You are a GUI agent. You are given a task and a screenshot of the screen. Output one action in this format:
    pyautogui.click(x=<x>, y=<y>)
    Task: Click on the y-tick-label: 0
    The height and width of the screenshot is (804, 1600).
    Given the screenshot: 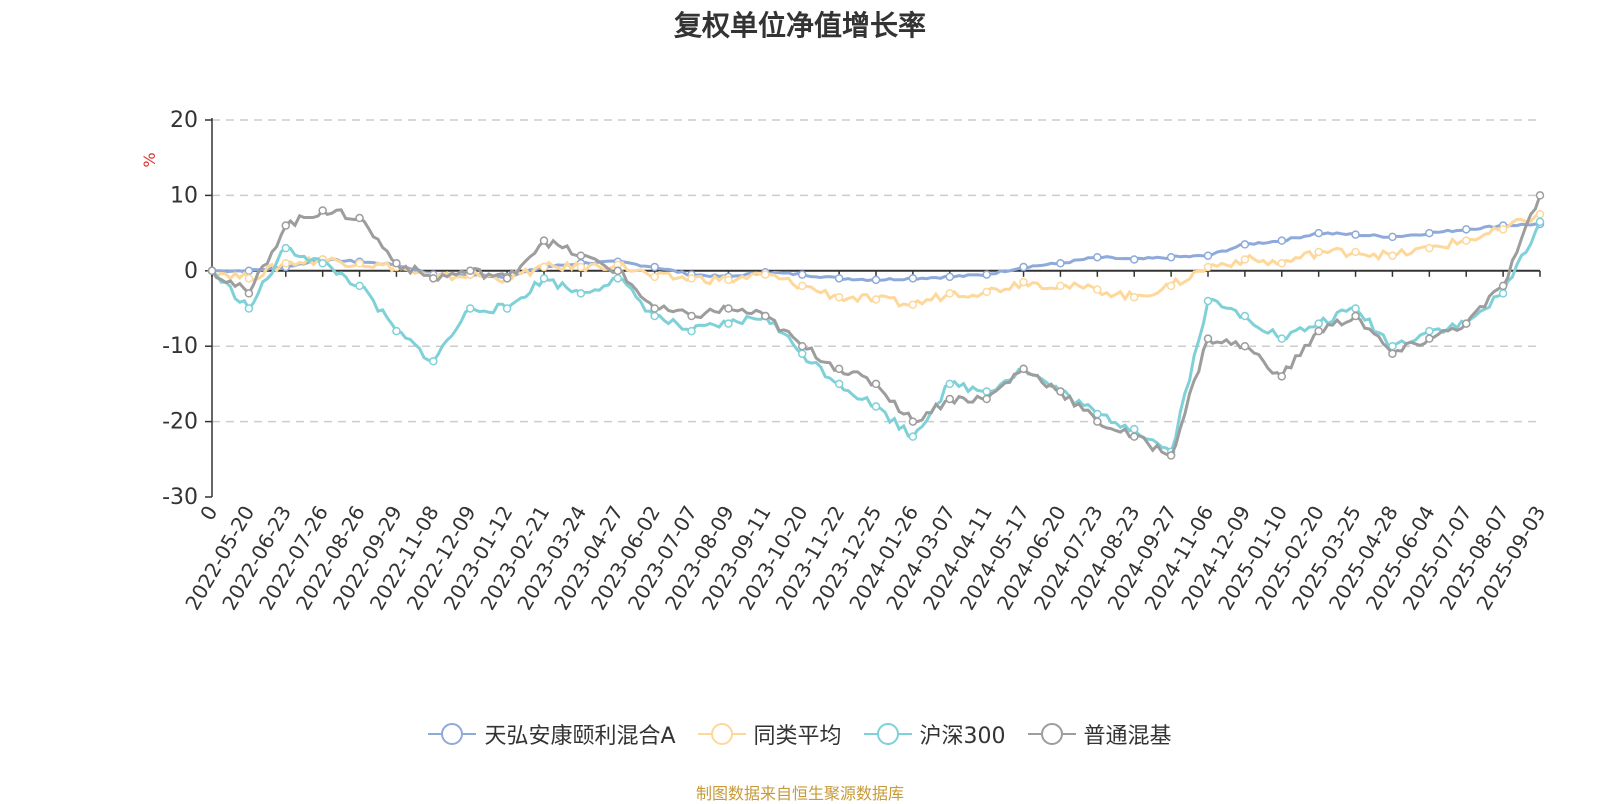 What is the action you would take?
    pyautogui.click(x=191, y=271)
    